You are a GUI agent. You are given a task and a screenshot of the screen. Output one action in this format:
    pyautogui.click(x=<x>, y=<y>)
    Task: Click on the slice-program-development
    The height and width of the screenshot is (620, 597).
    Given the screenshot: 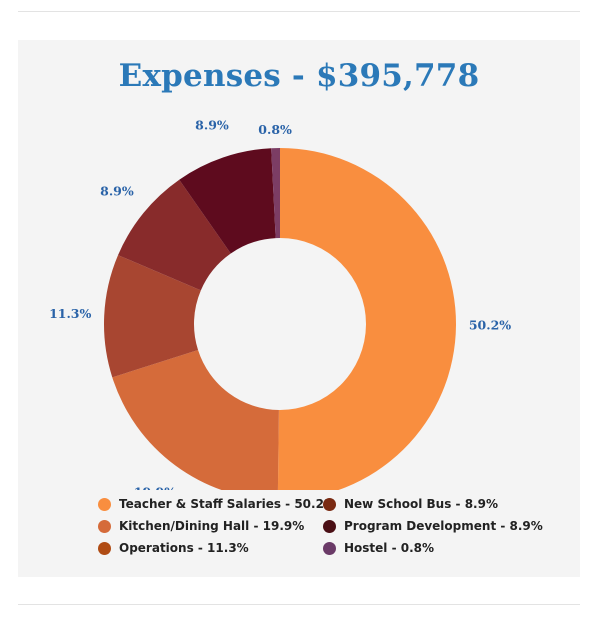 What is the action you would take?
    pyautogui.click(x=227, y=201)
    